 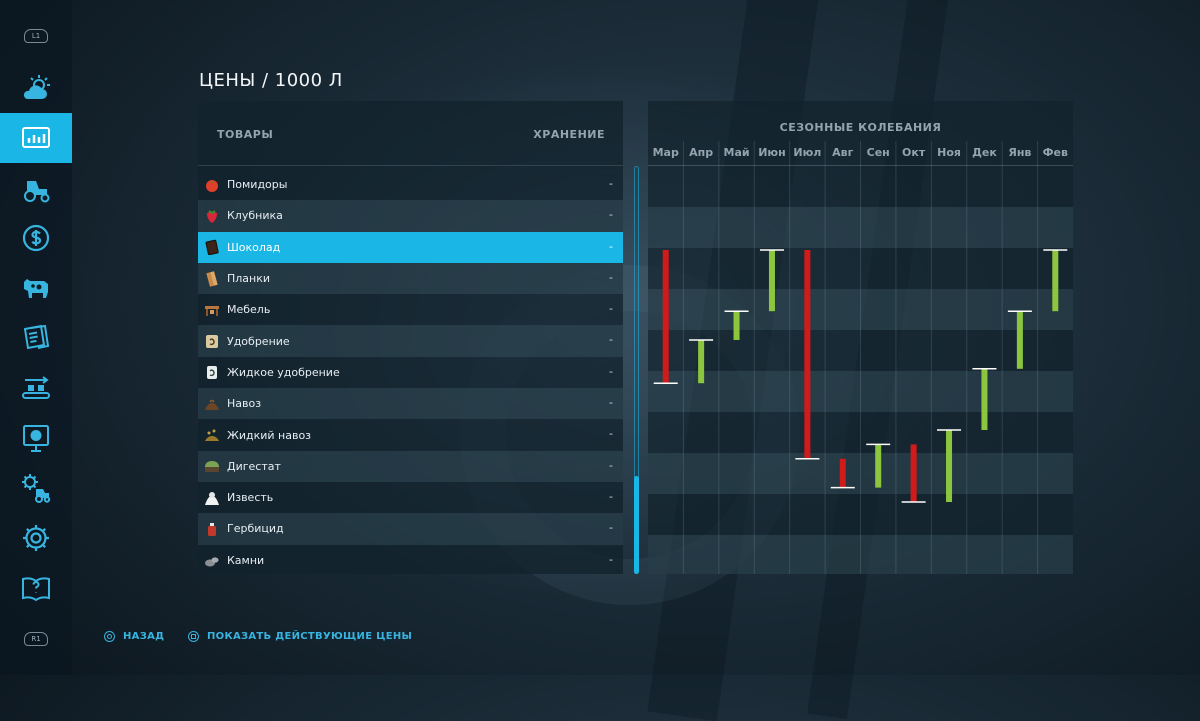 I want to click on garage-settings-icon, so click(x=36, y=488).